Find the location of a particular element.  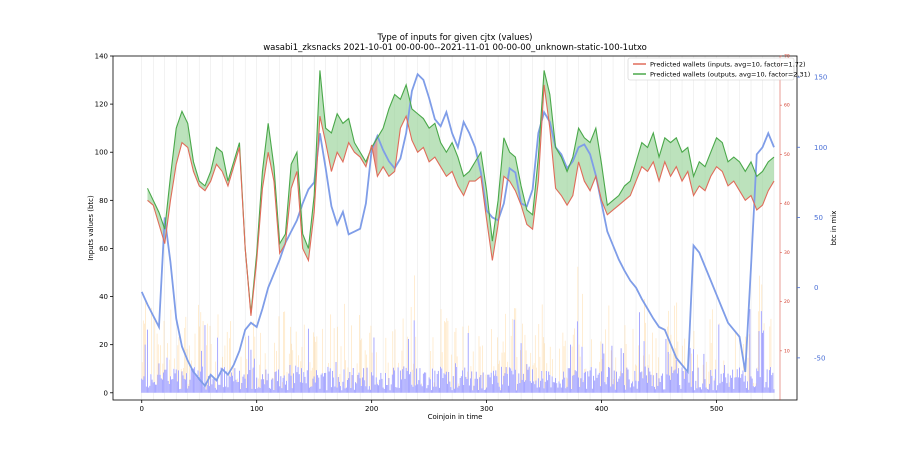

y3-tick-label: 60 is located at coordinates (787, 106).